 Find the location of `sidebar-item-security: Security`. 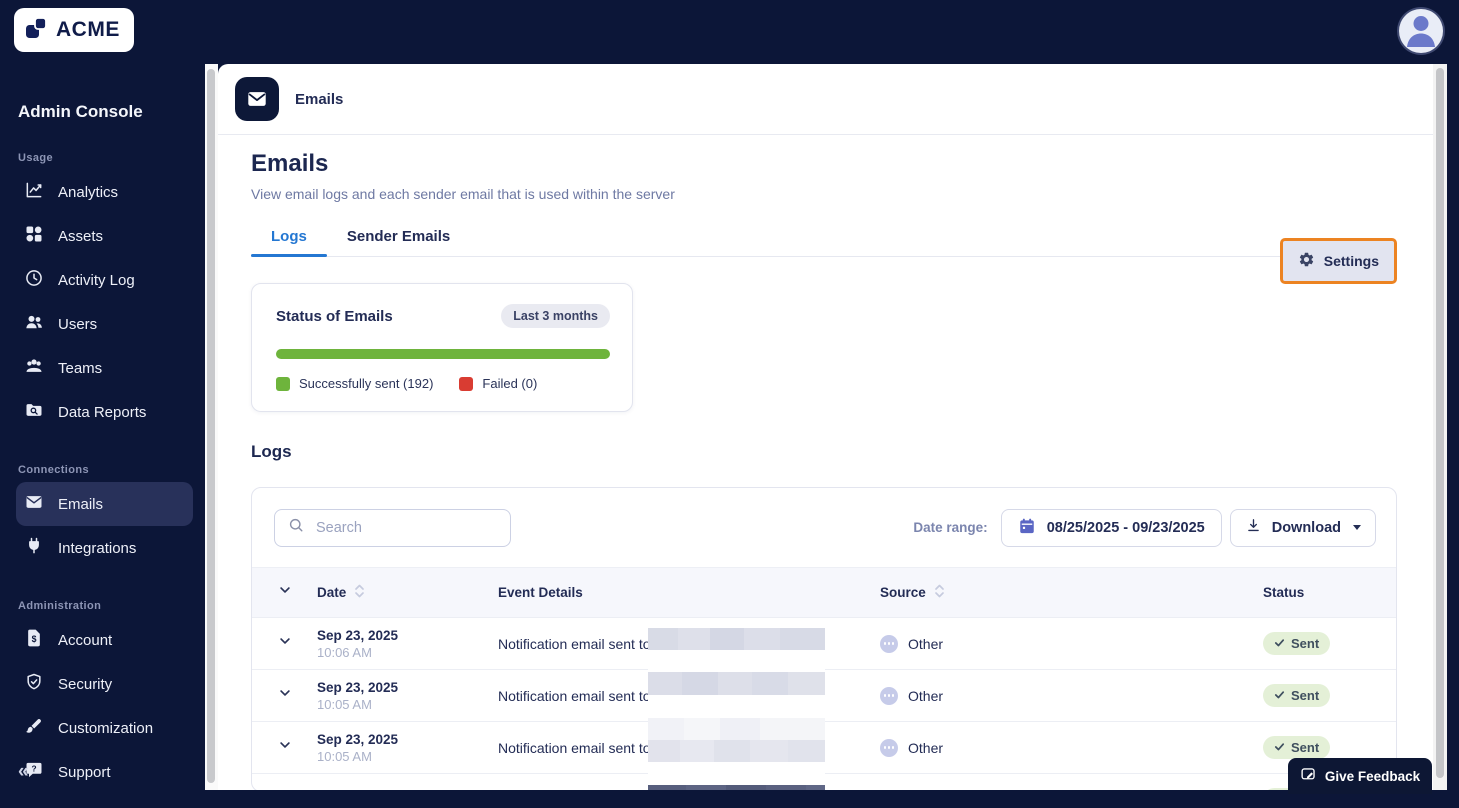

sidebar-item-security: Security is located at coordinates (104, 684).